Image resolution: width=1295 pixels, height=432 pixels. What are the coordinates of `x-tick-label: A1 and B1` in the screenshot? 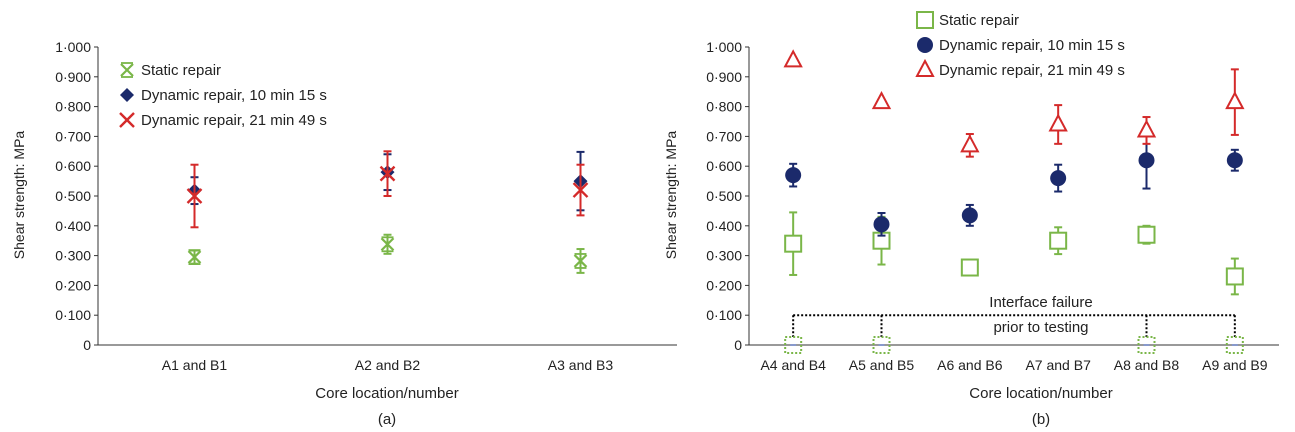 It's located at (195, 365).